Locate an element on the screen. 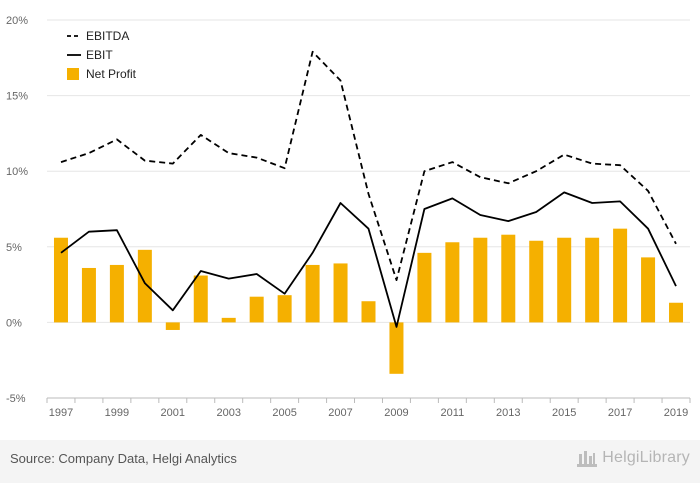 The image size is (700, 483). brand-logo: HelgiLibrary is located at coordinates (633, 458).